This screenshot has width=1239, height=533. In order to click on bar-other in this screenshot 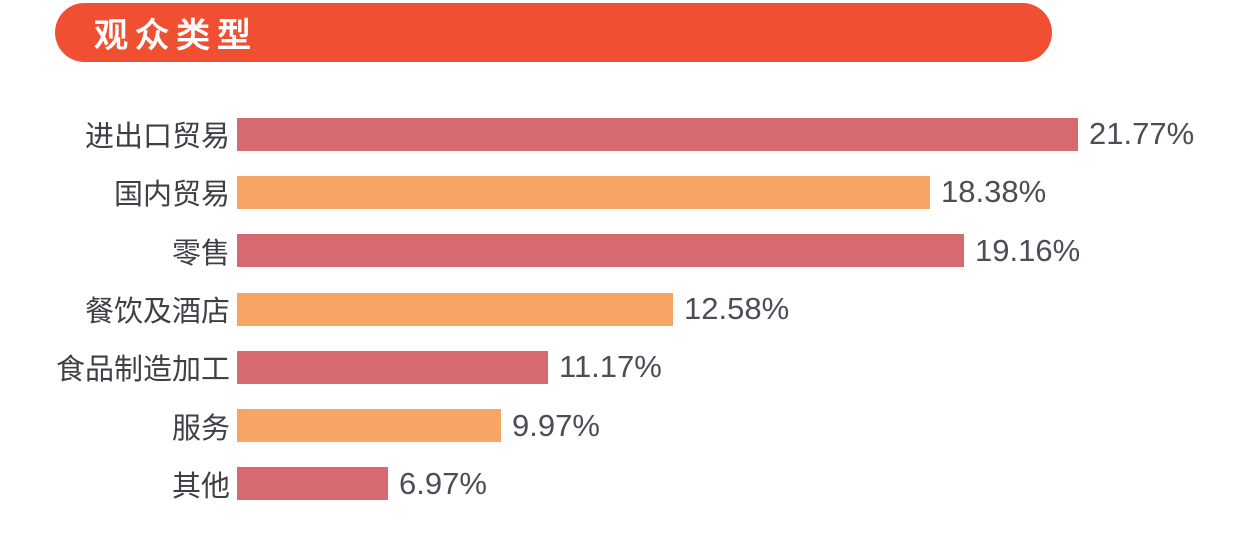, I will do `click(312, 484)`.